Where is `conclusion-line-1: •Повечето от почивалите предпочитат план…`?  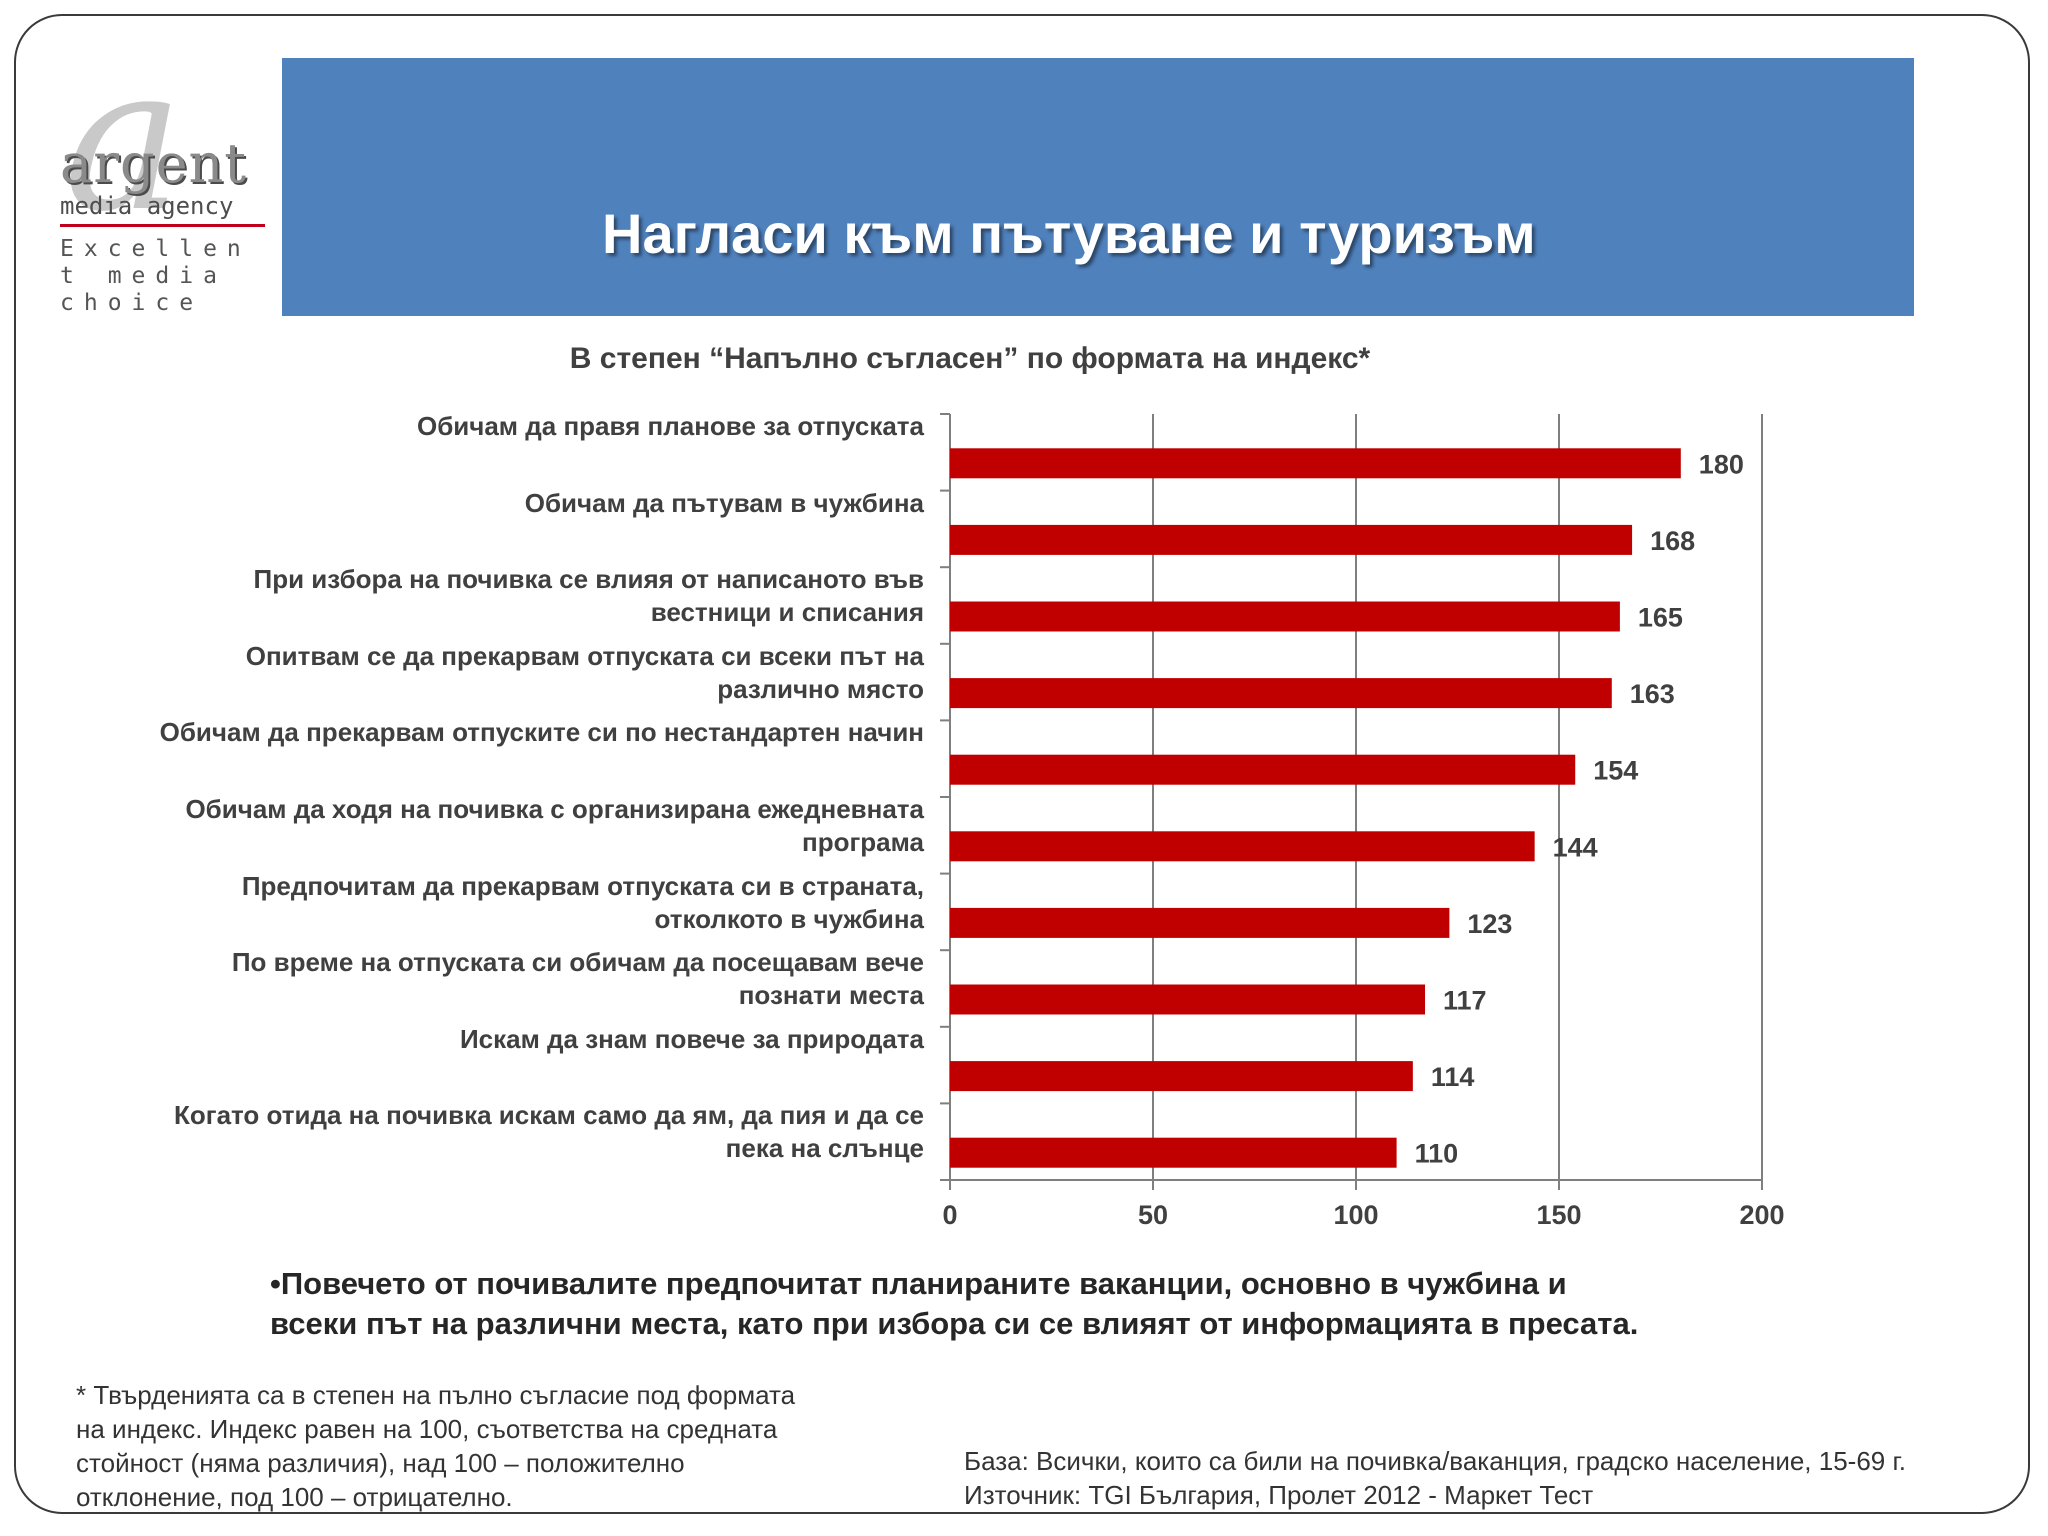 conclusion-line-1: •Повечето от почивалите предпочитат план… is located at coordinates (918, 1283).